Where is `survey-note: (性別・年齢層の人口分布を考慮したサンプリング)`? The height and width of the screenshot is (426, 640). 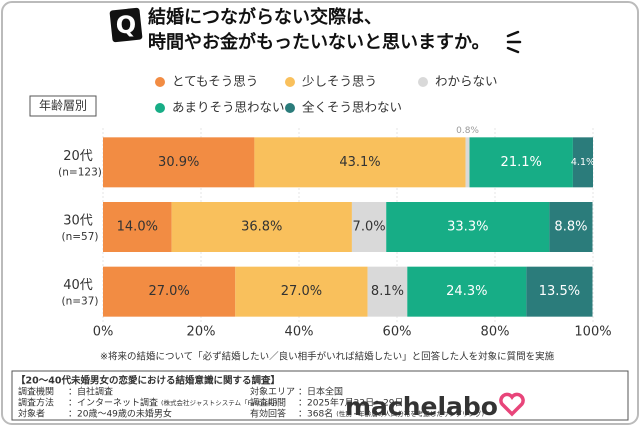 survey-note: (性別・年齢層の人口分布を考慮したサンプリング) is located at coordinates (410, 413).